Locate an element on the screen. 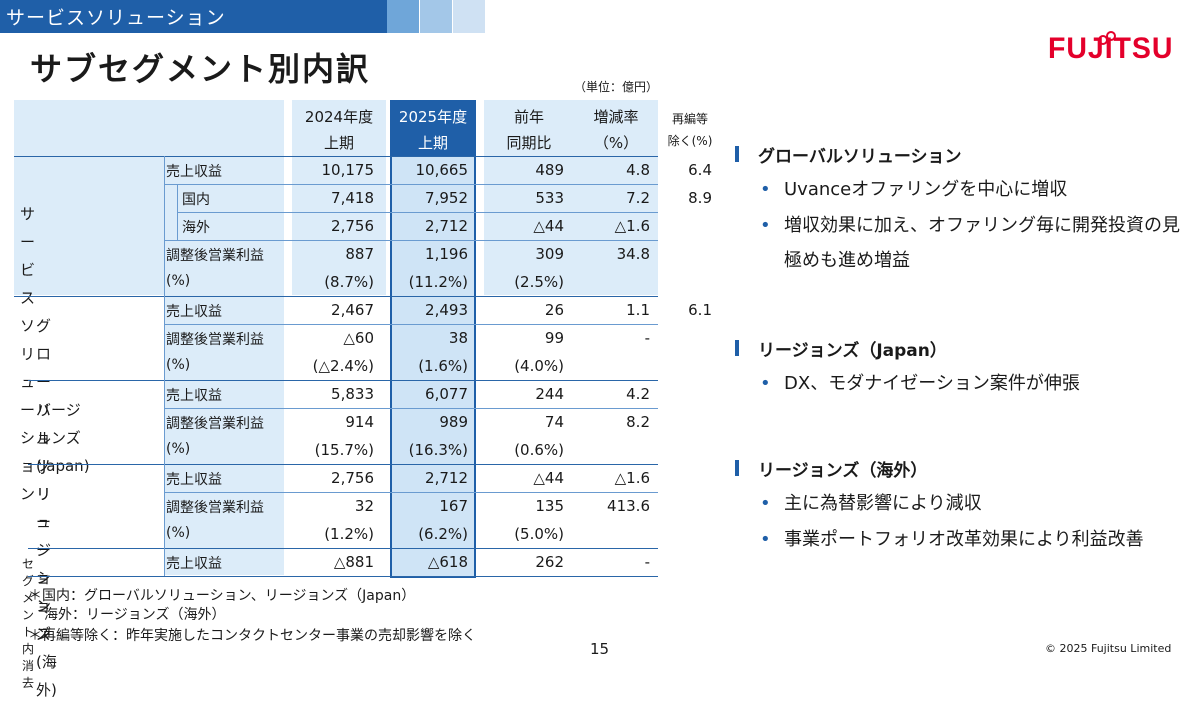 This screenshot has height=704, width=1200. cell-fy2024: (15.7%) is located at coordinates (344, 450).